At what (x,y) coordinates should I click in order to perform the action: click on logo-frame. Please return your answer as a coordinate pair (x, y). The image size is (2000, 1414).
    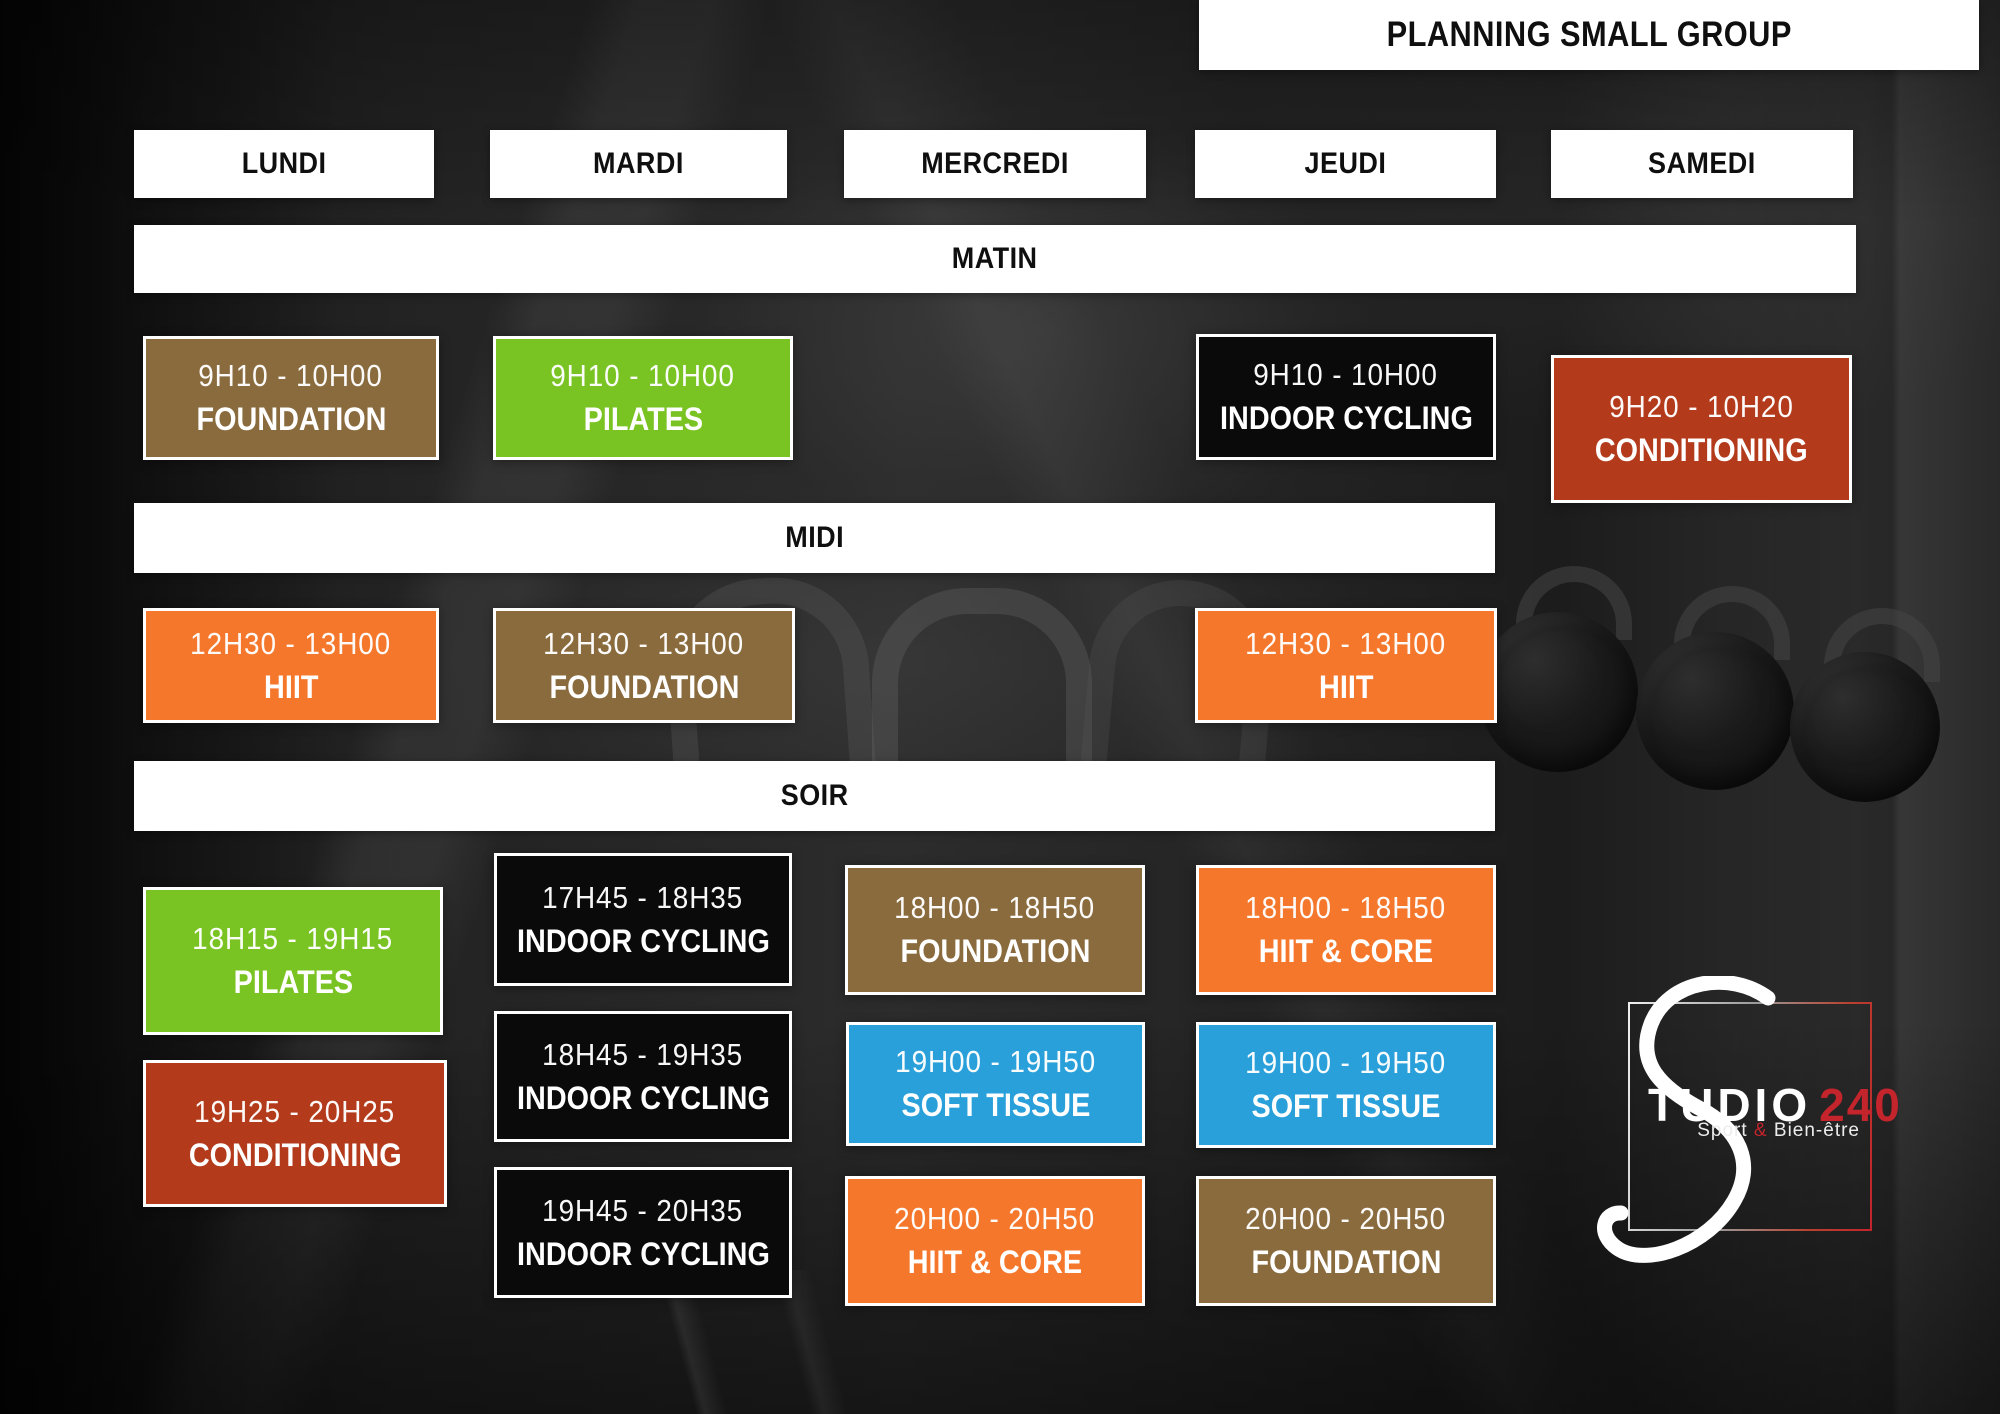
    Looking at the image, I should click on (1750, 1116).